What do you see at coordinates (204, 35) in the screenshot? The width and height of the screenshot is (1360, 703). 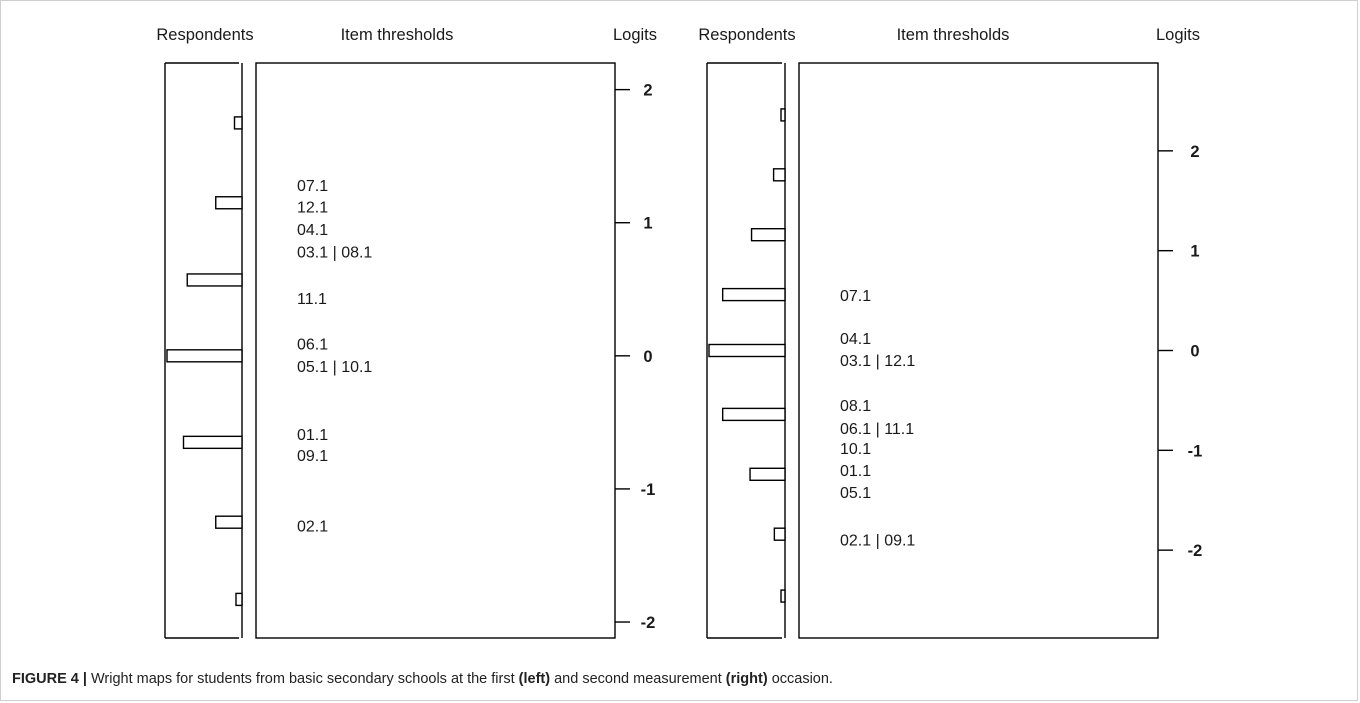 I see `left-respondents-header: Respondents` at bounding box center [204, 35].